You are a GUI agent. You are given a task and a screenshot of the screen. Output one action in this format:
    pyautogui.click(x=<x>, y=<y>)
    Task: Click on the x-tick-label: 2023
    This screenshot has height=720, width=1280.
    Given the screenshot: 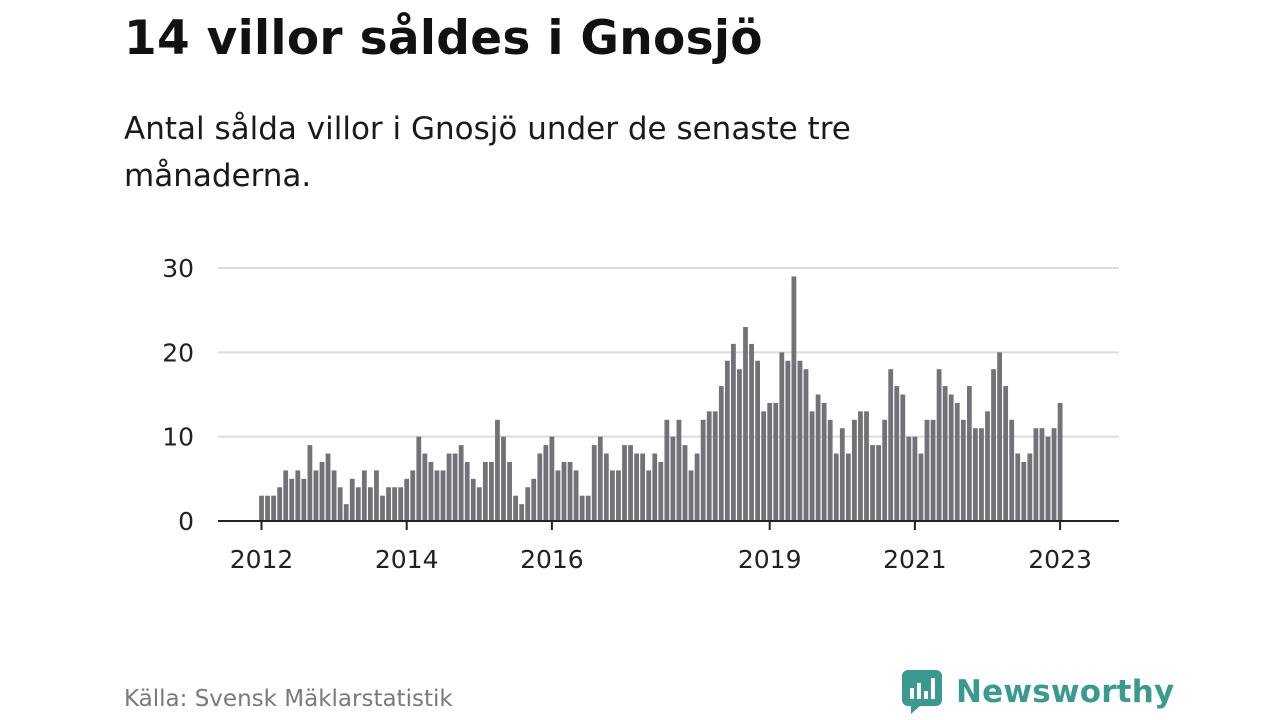 What is the action you would take?
    pyautogui.click(x=1060, y=559)
    